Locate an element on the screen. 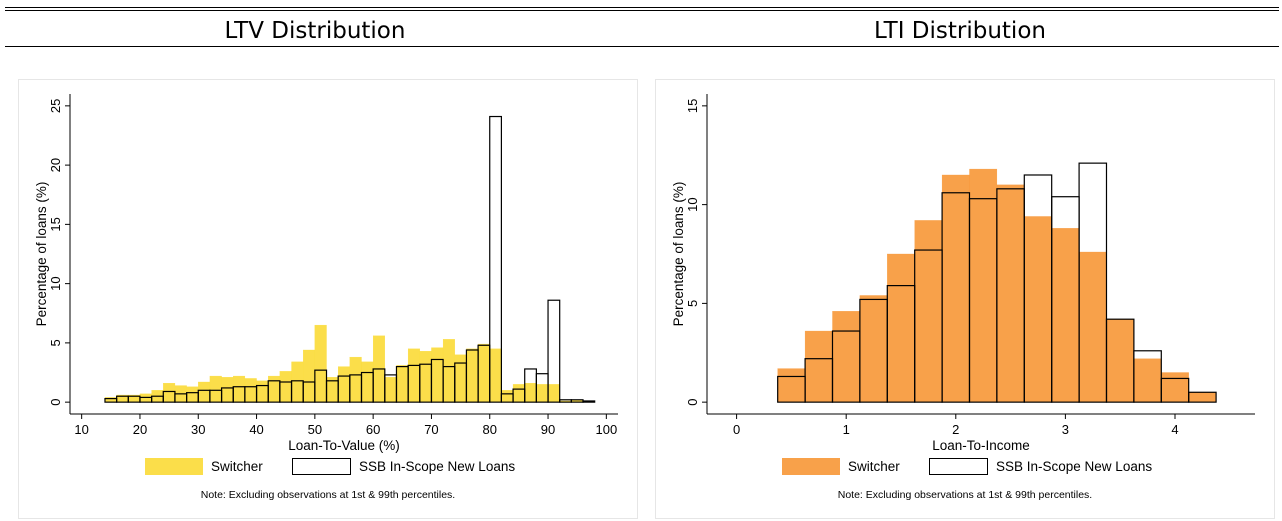 Image resolution: width=1282 pixels, height=521 pixels. x-tick-label: 20 is located at coordinates (140, 429).